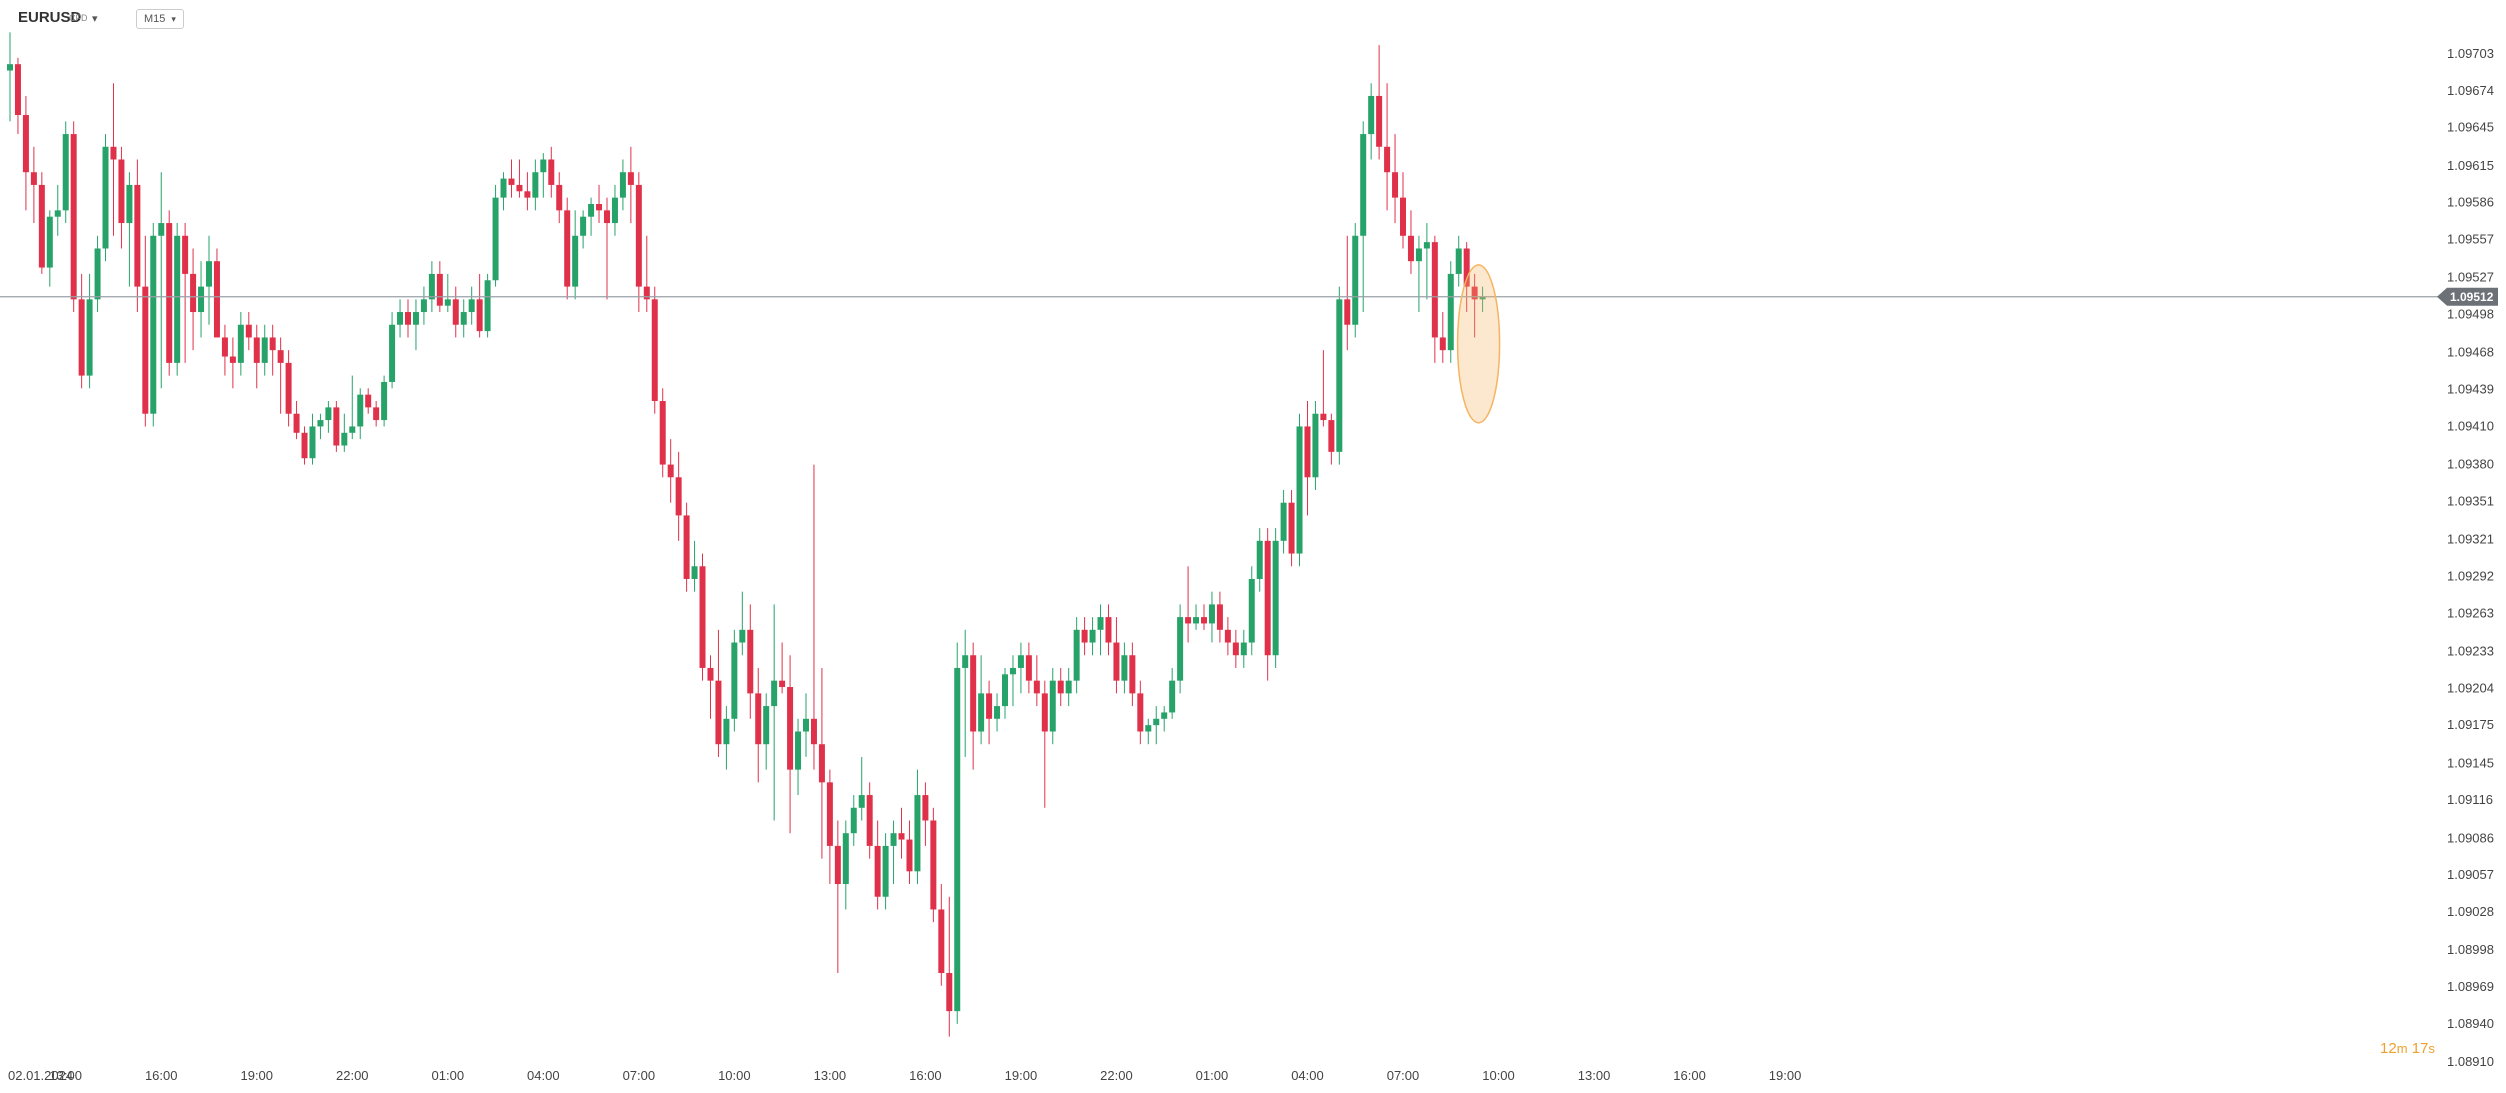 The height and width of the screenshot is (1093, 2506). What do you see at coordinates (2472, 297) in the screenshot?
I see `current-price-label: 1.09512` at bounding box center [2472, 297].